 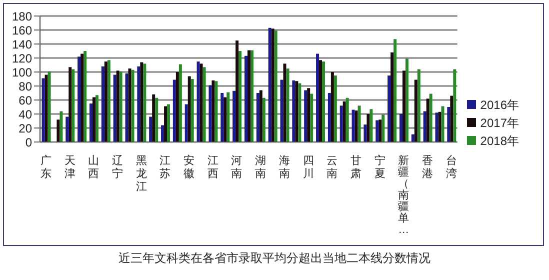 What do you see at coordinates (499, 105) in the screenshot?
I see `legend-label: 2016年` at bounding box center [499, 105].